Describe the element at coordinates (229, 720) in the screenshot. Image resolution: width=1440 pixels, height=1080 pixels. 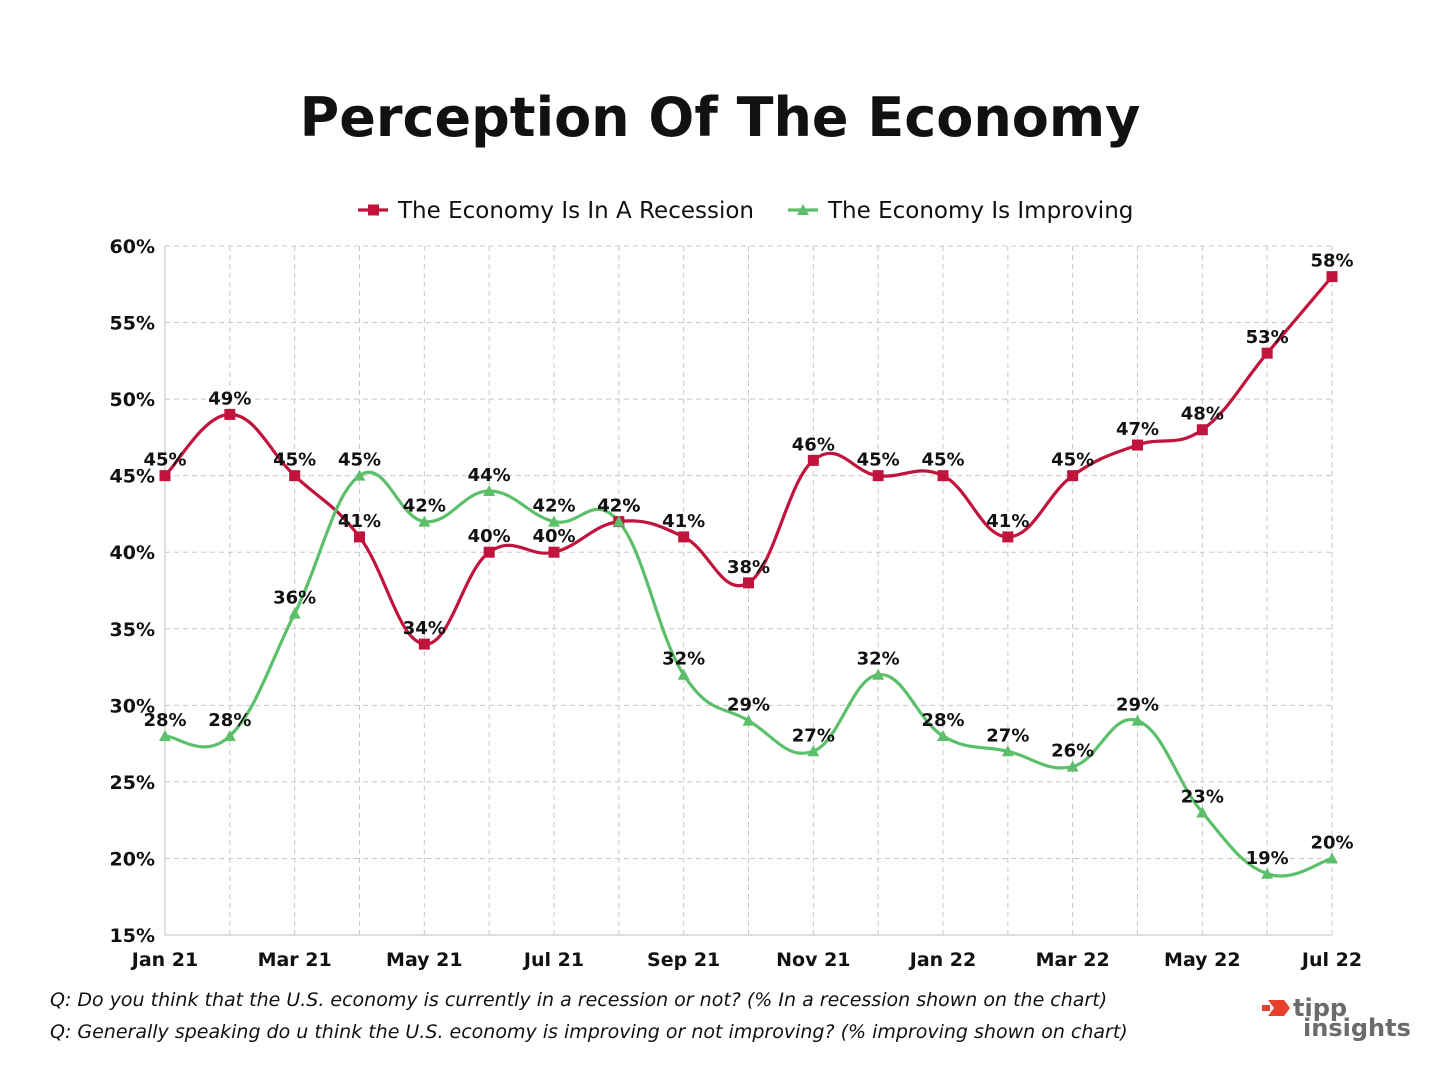
I see `data-label-the-economy-is-improving-feb-21: 28%` at that location.